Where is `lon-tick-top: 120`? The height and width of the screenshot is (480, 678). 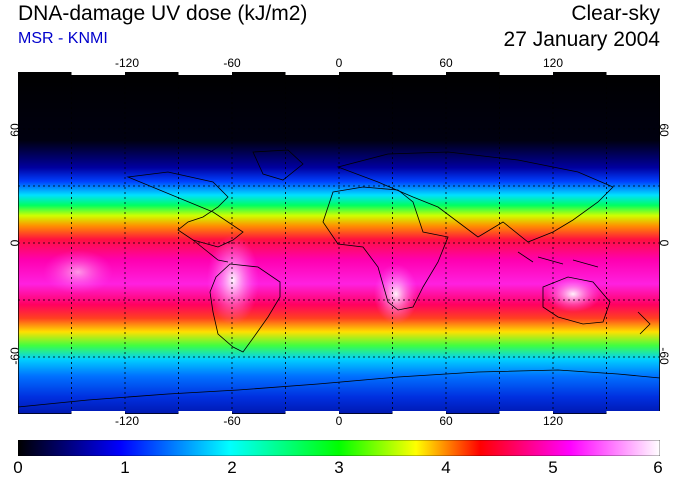
lon-tick-top: 120 is located at coordinates (553, 63).